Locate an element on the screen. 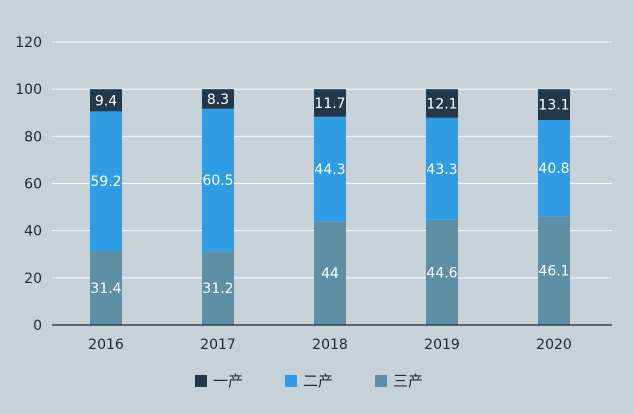 This screenshot has height=414, width=634. bar-2016-三产 is located at coordinates (106, 287).